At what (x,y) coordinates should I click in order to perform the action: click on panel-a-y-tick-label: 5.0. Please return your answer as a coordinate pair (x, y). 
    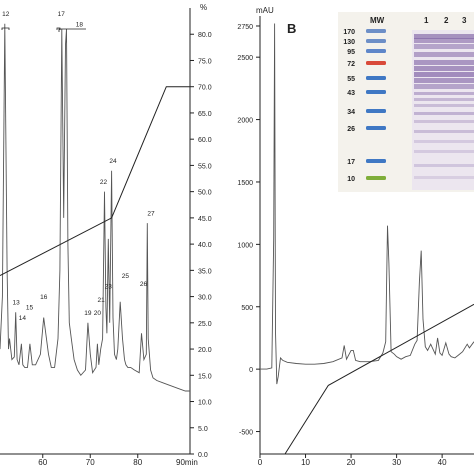
    Looking at the image, I should click on (203, 429).